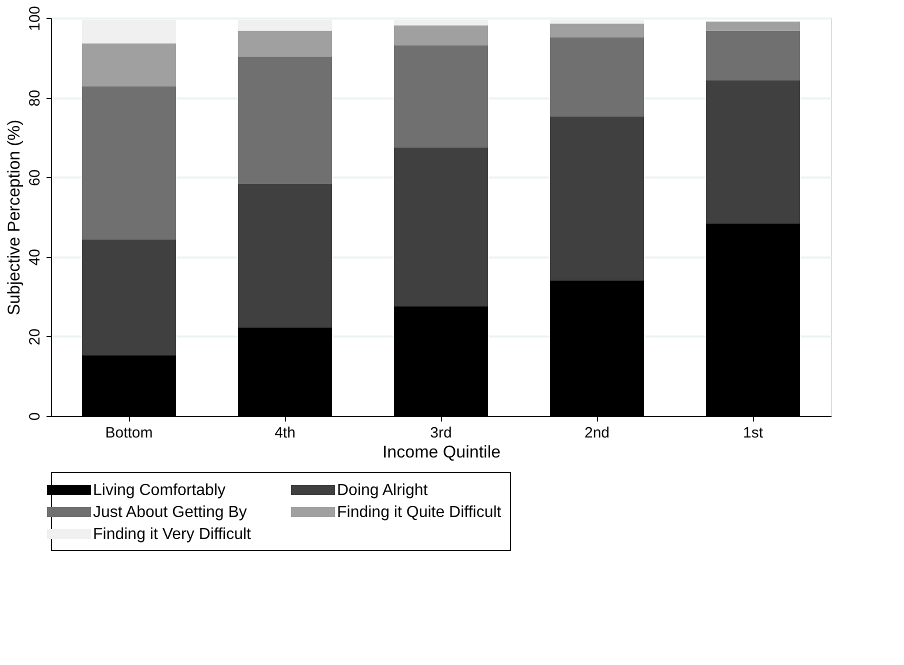 The height and width of the screenshot is (665, 904). What do you see at coordinates (35, 19) in the screenshot?
I see `y-tick-label: 100` at bounding box center [35, 19].